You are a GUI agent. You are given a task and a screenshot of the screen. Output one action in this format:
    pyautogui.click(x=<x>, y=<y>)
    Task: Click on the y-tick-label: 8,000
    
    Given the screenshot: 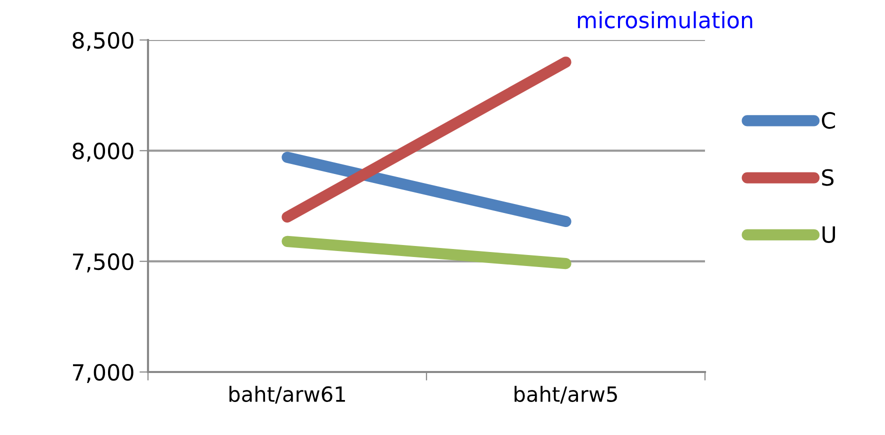 What is the action you would take?
    pyautogui.click(x=103, y=152)
    